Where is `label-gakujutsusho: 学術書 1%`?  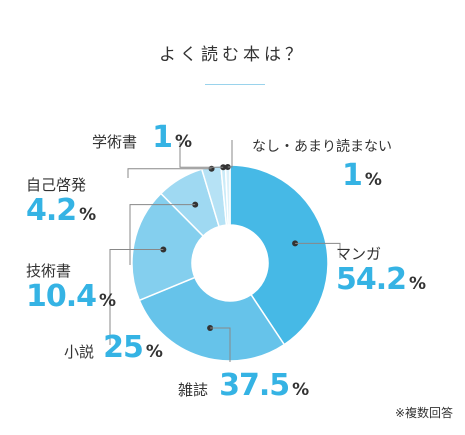 label-gakujutsusho: 学術書 1% is located at coordinates (142, 137).